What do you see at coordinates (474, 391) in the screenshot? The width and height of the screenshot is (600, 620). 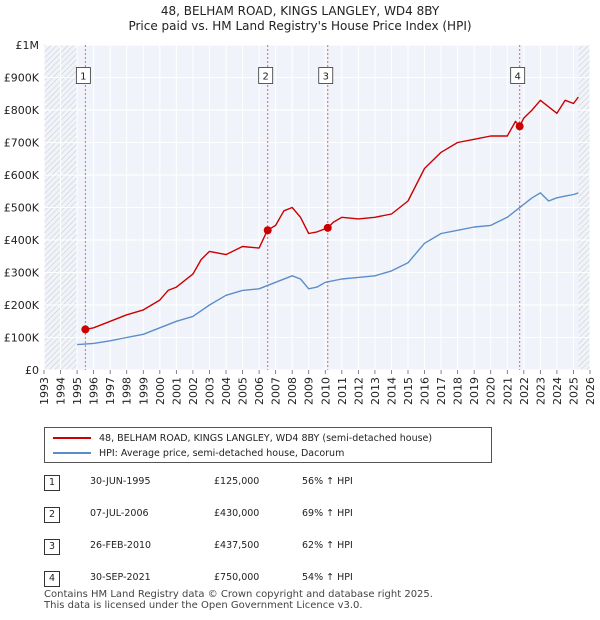 I see `x-tick-label: 2019` at bounding box center [474, 391].